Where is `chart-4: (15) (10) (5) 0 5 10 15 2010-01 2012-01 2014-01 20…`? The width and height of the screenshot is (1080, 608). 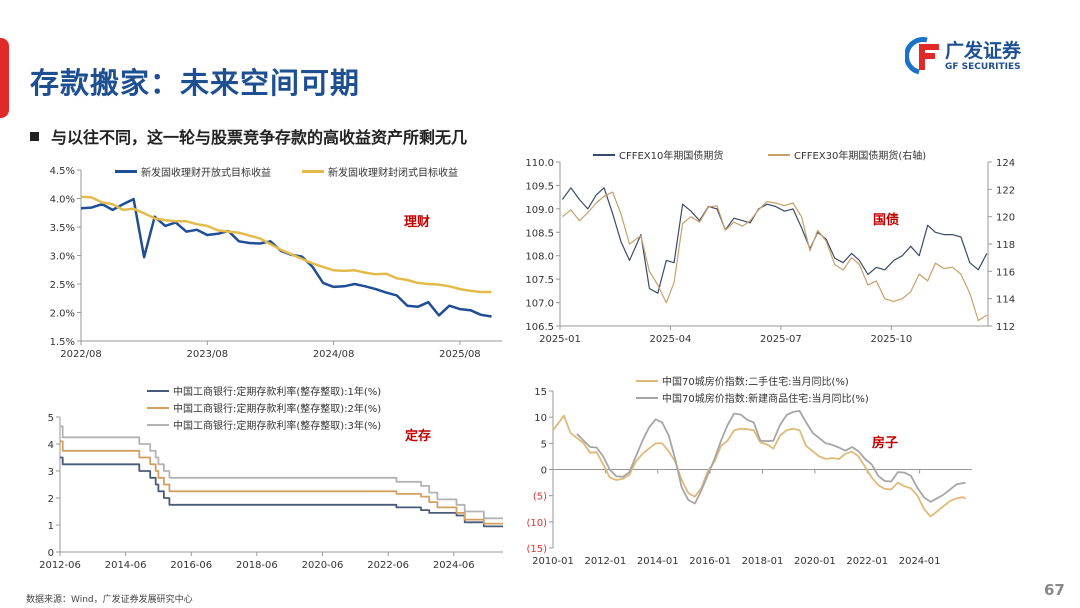 chart-4: (15) (10) (5) 0 5 10 15 2010-01 2012-01 2014-01 20… is located at coordinates (749, 477).